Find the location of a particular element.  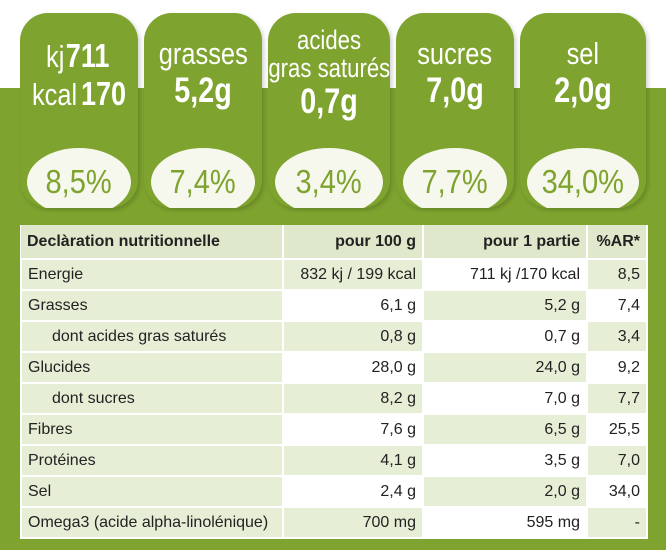

value-per-100g: 4,1 g is located at coordinates (353, 460).